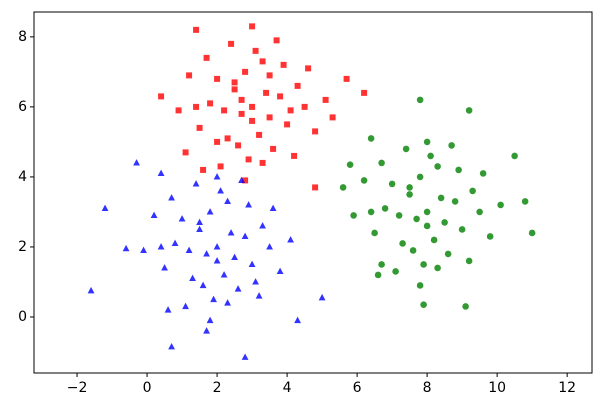  What do you see at coordinates (287, 388) in the screenshot?
I see `x-tick-label: 4` at bounding box center [287, 388].